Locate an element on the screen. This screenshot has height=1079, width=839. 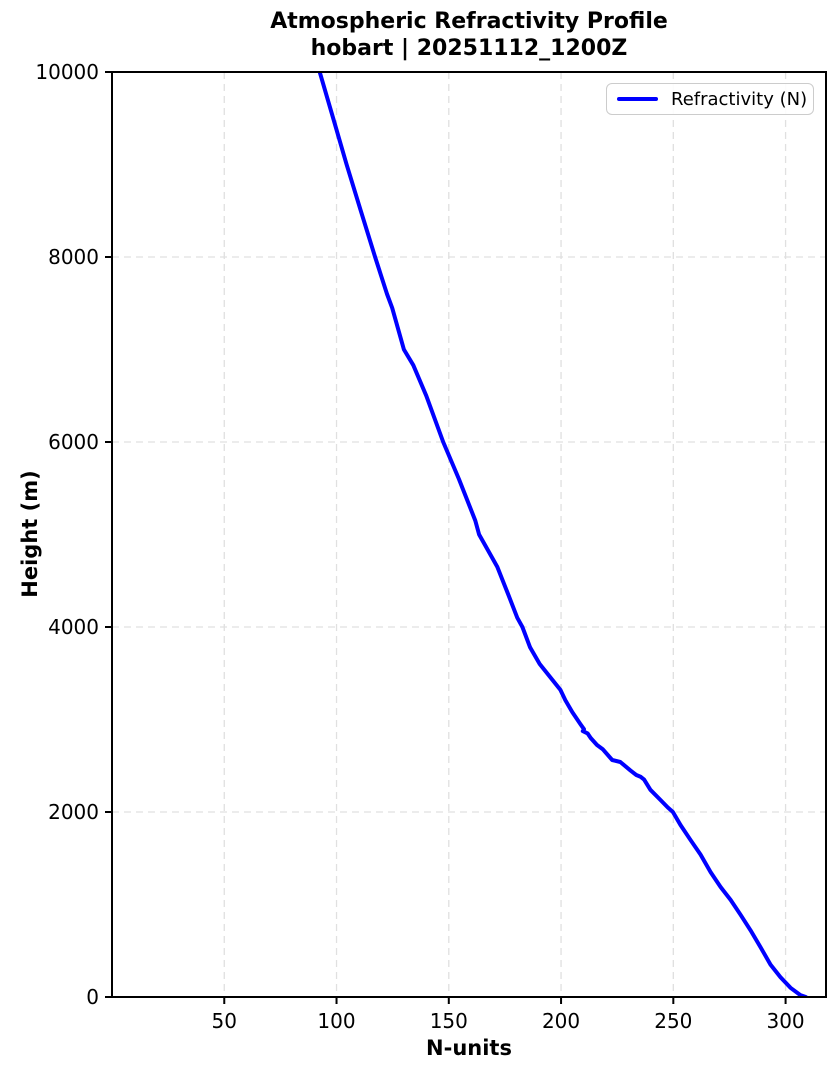
x-tick-label: 300 is located at coordinates (785, 1021).